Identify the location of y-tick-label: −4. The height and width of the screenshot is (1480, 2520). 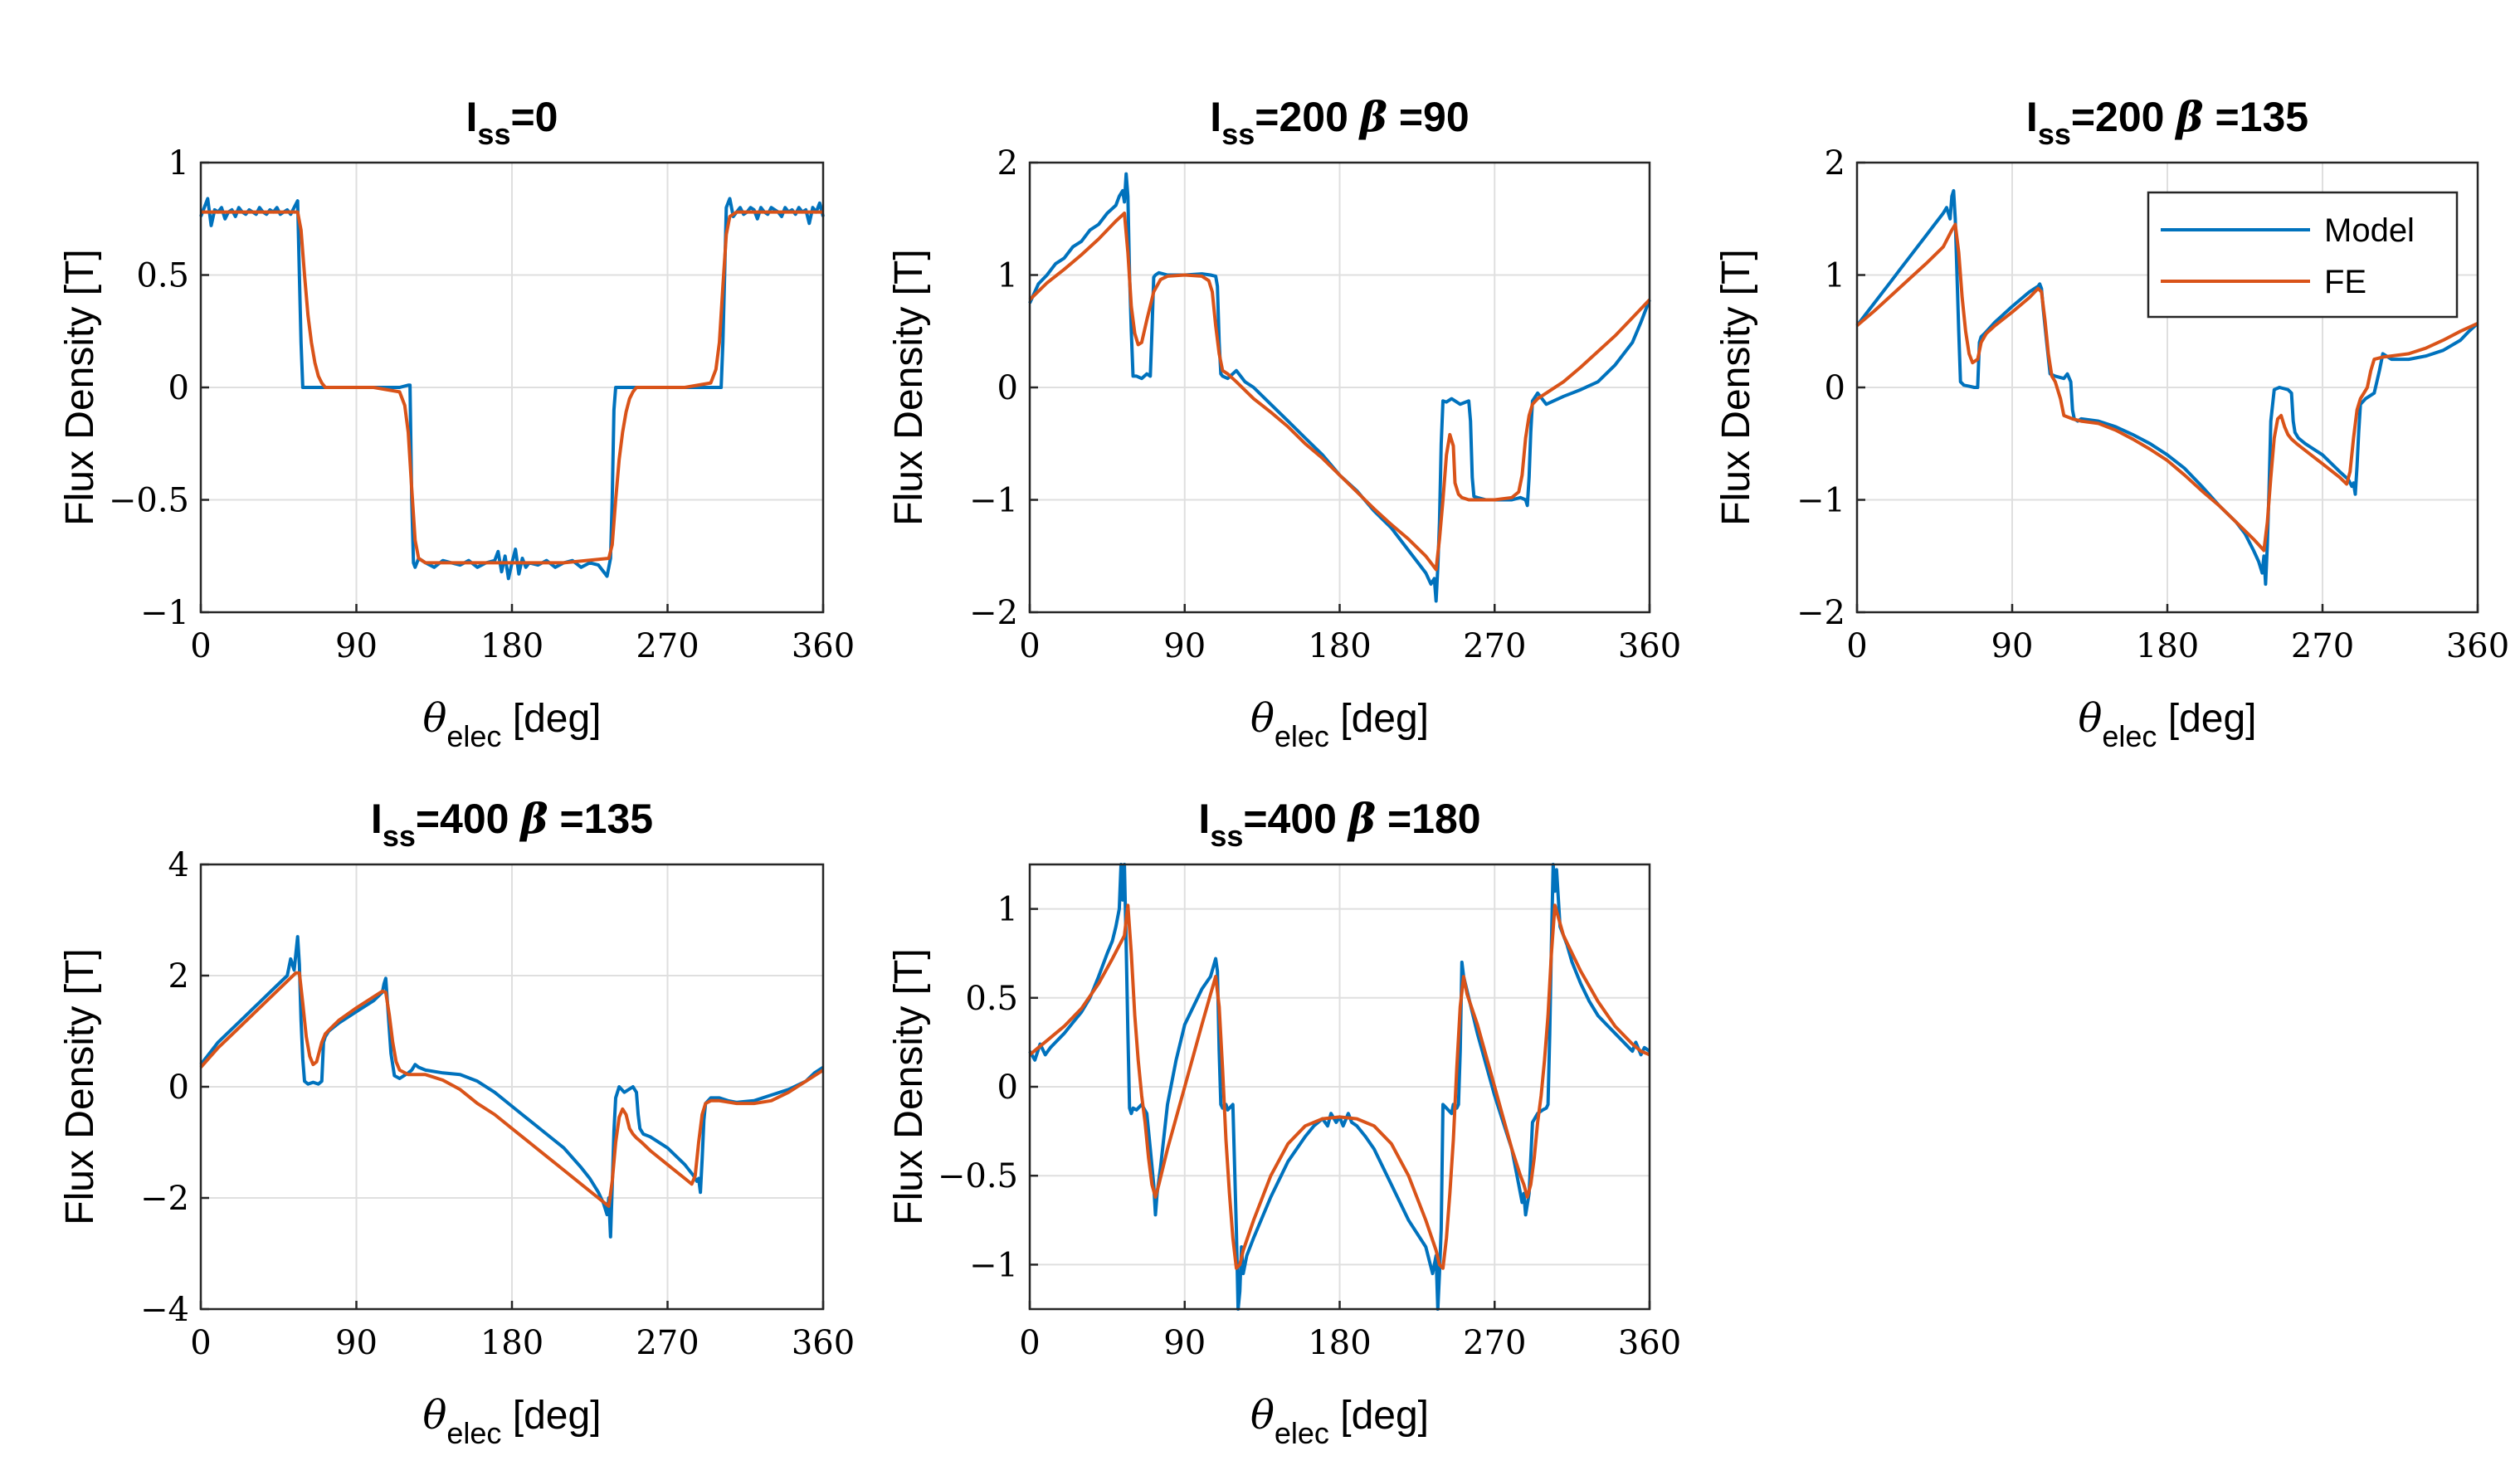
(164, 1310).